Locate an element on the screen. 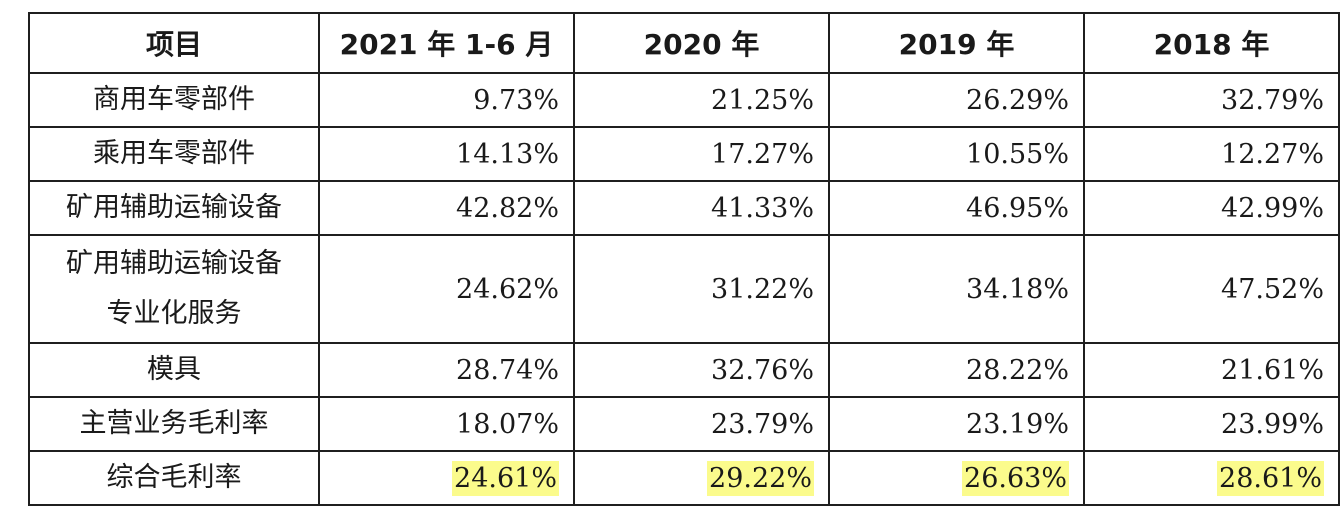 The image size is (1344, 508). cell-value: 28.22% is located at coordinates (956, 370).